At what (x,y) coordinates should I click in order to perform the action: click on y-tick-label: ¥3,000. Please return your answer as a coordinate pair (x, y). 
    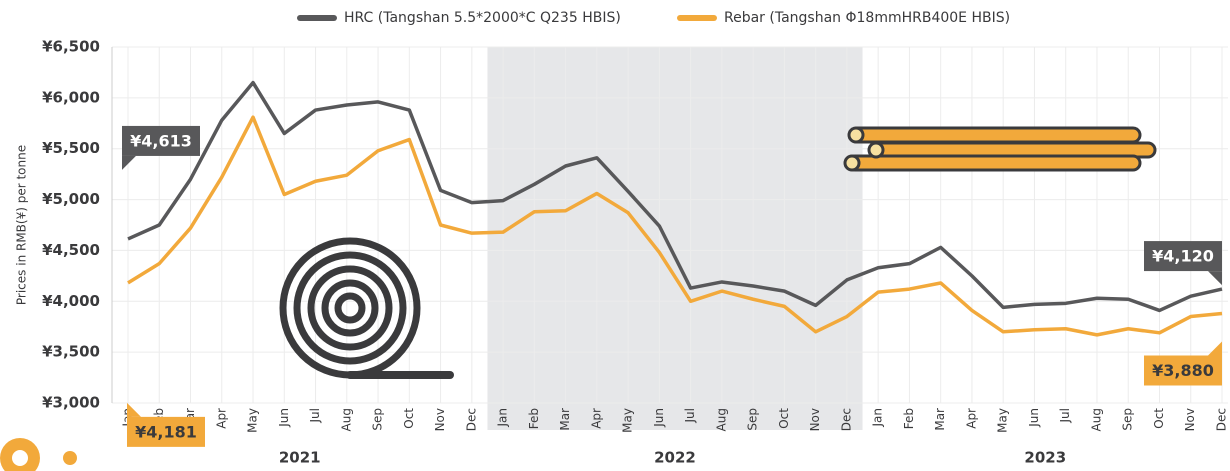
    Looking at the image, I should click on (71, 403).